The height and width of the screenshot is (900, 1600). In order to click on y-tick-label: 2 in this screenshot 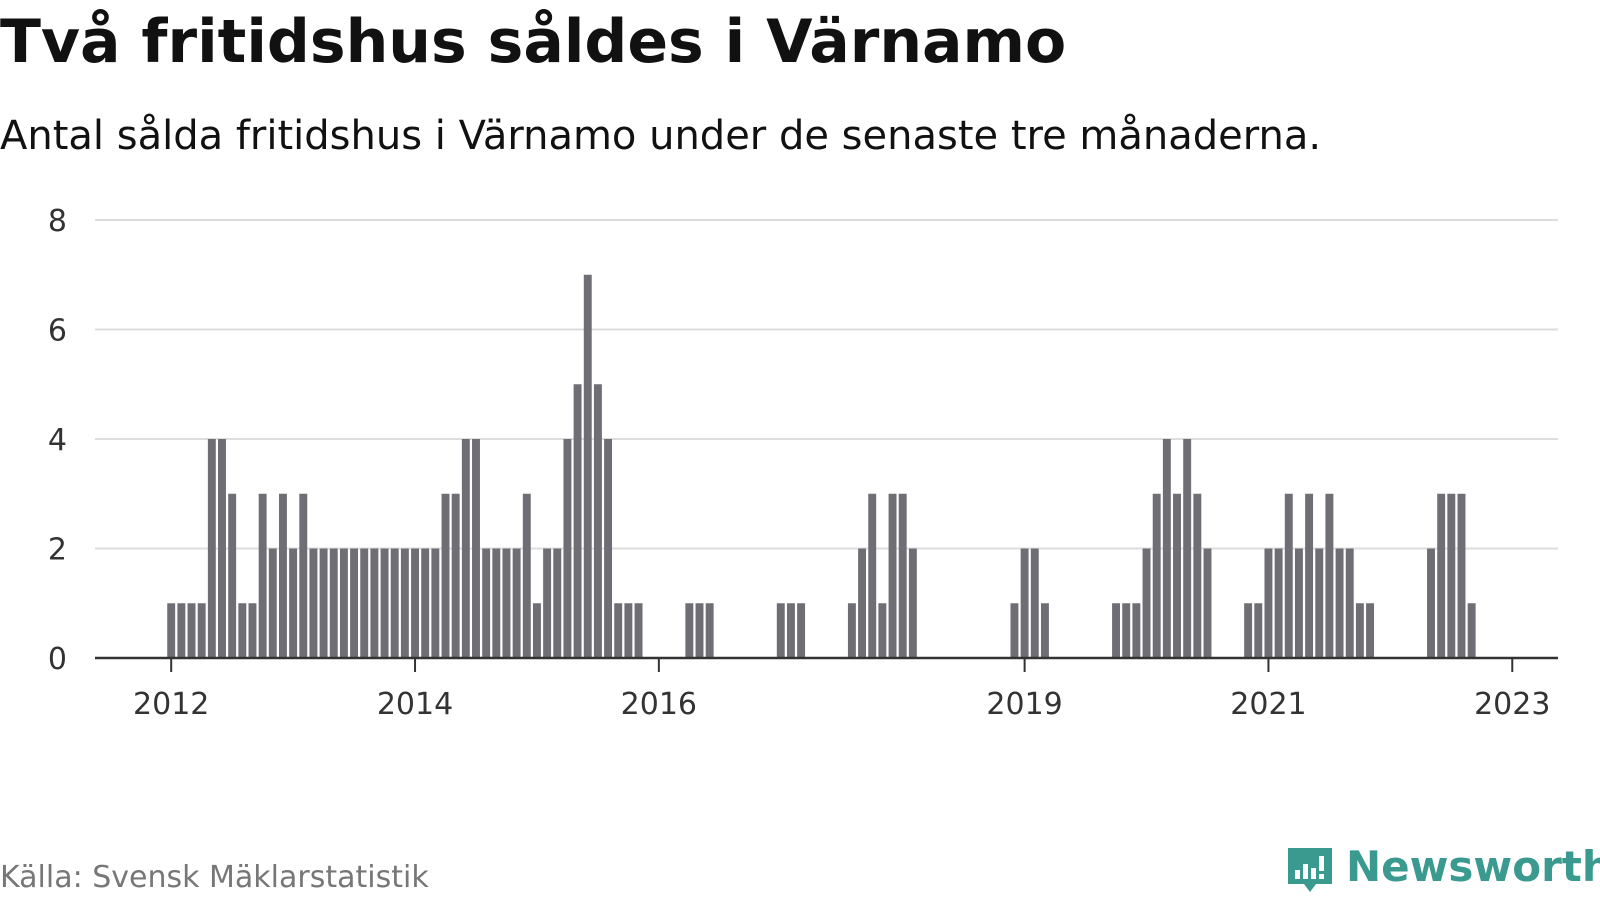, I will do `click(57, 550)`.